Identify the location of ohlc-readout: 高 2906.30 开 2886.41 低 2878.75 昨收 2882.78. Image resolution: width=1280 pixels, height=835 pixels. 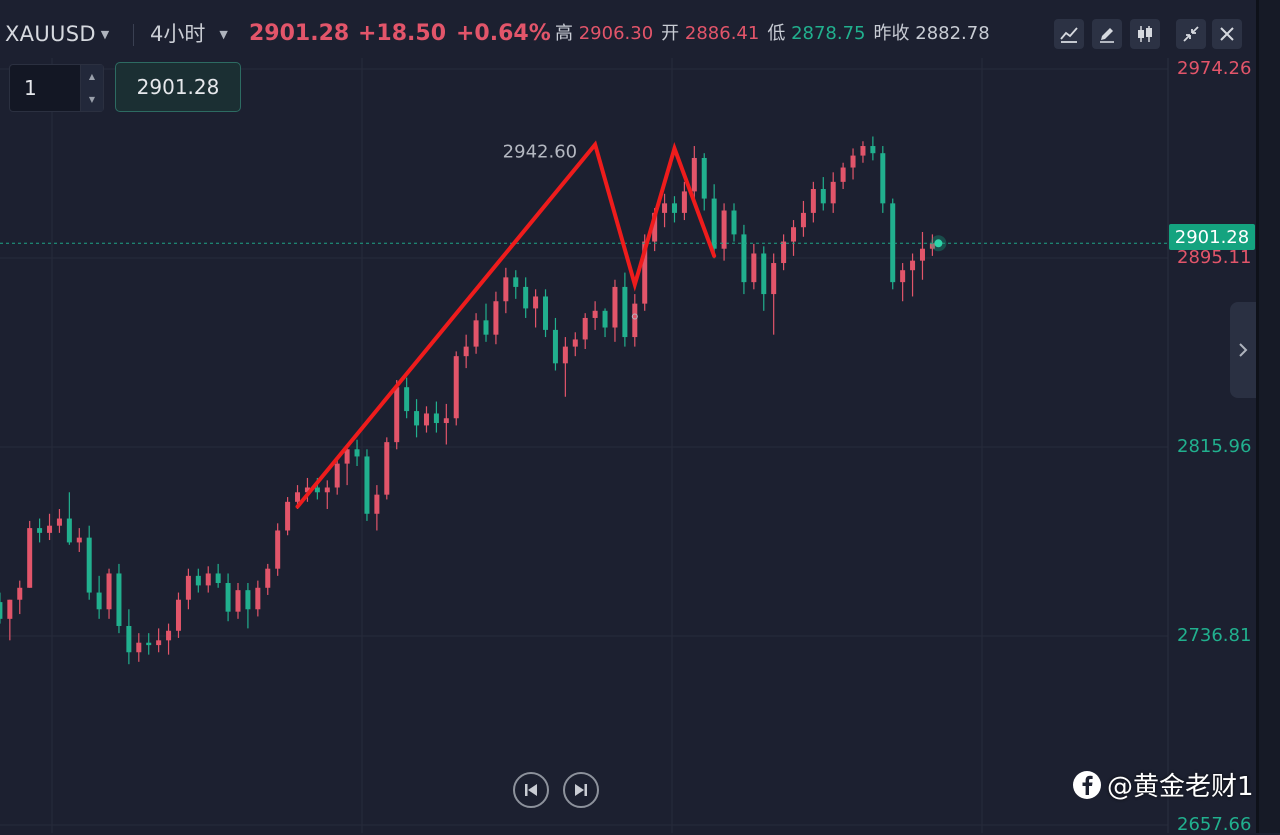
(772, 34).